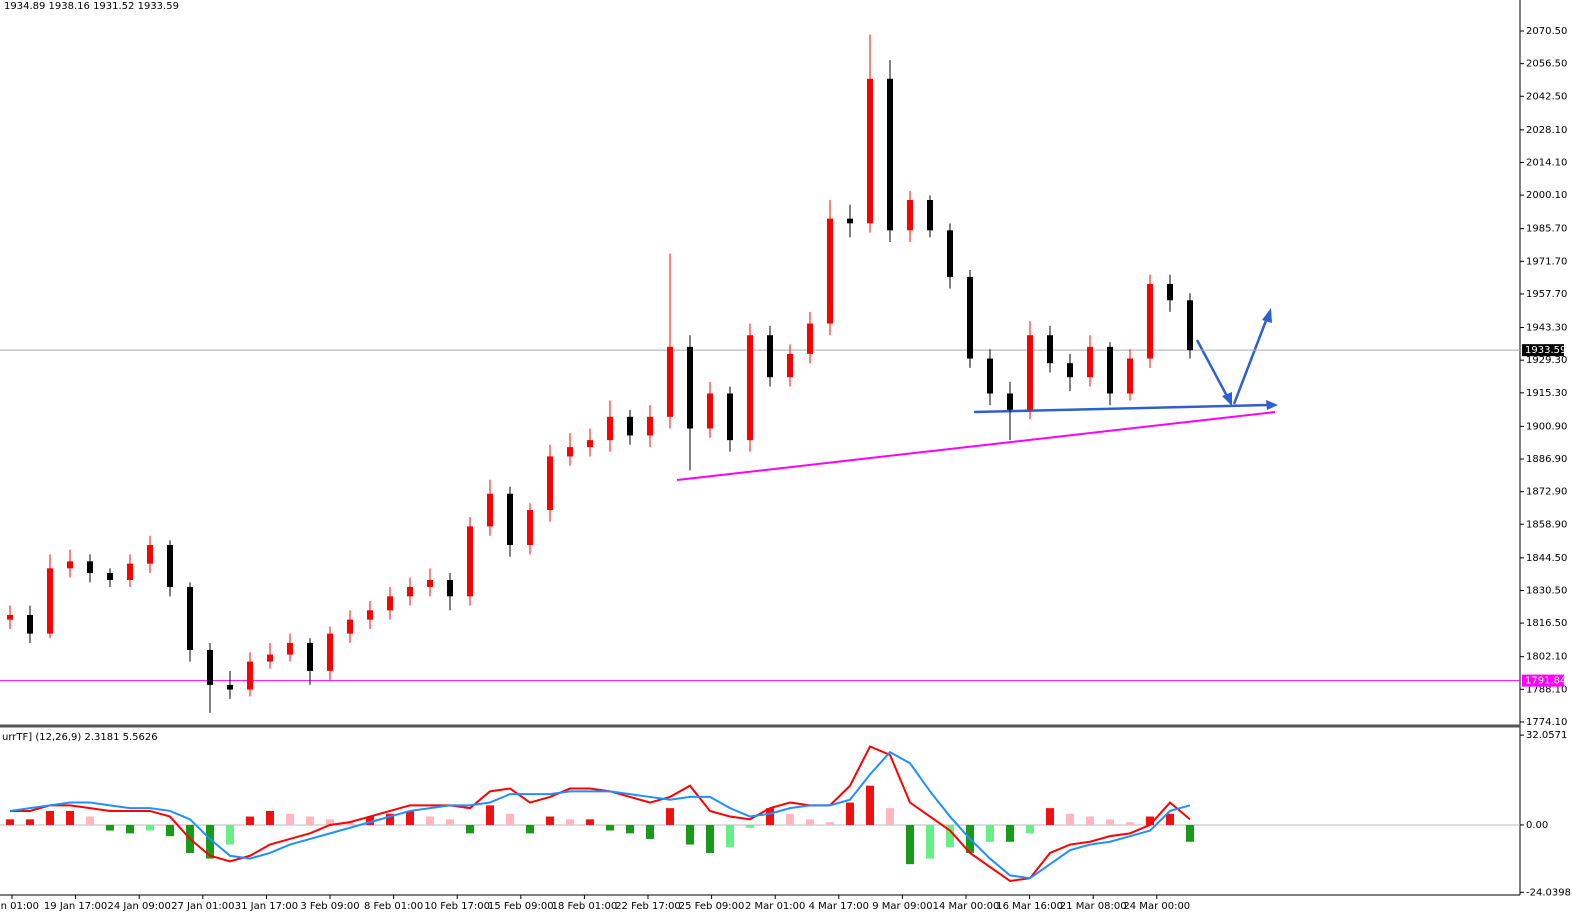 The image size is (1572, 923). What do you see at coordinates (266, 906) in the screenshot?
I see `x-tick-label: 31 Jan 17:00` at bounding box center [266, 906].